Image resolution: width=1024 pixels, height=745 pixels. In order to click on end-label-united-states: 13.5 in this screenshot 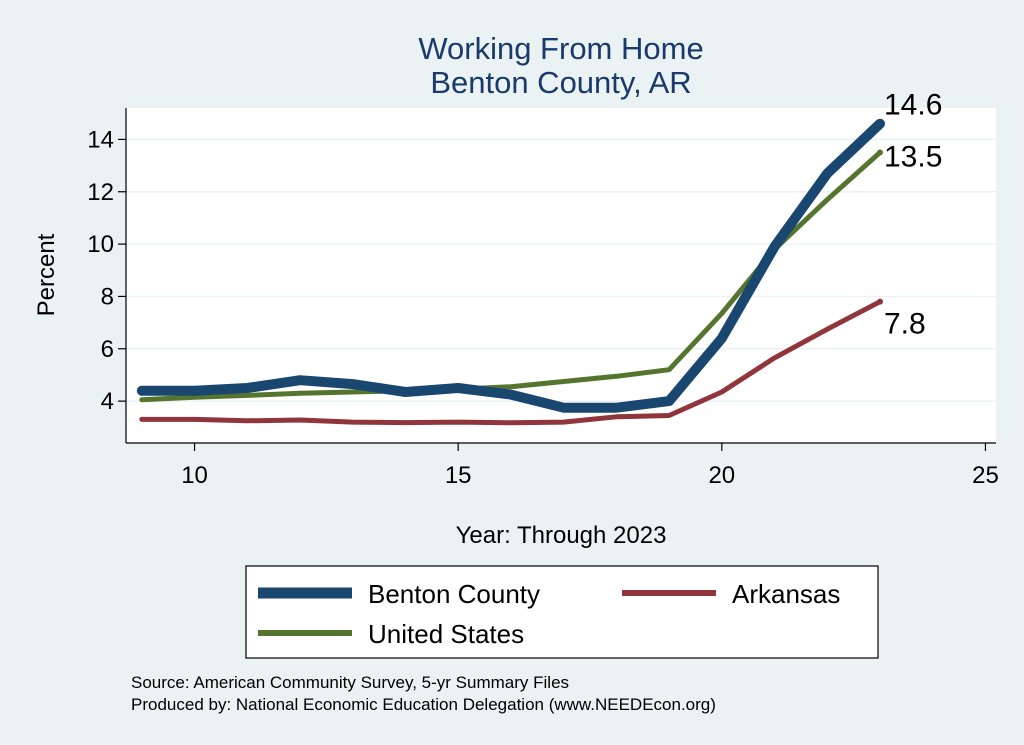, I will do `click(913, 156)`.